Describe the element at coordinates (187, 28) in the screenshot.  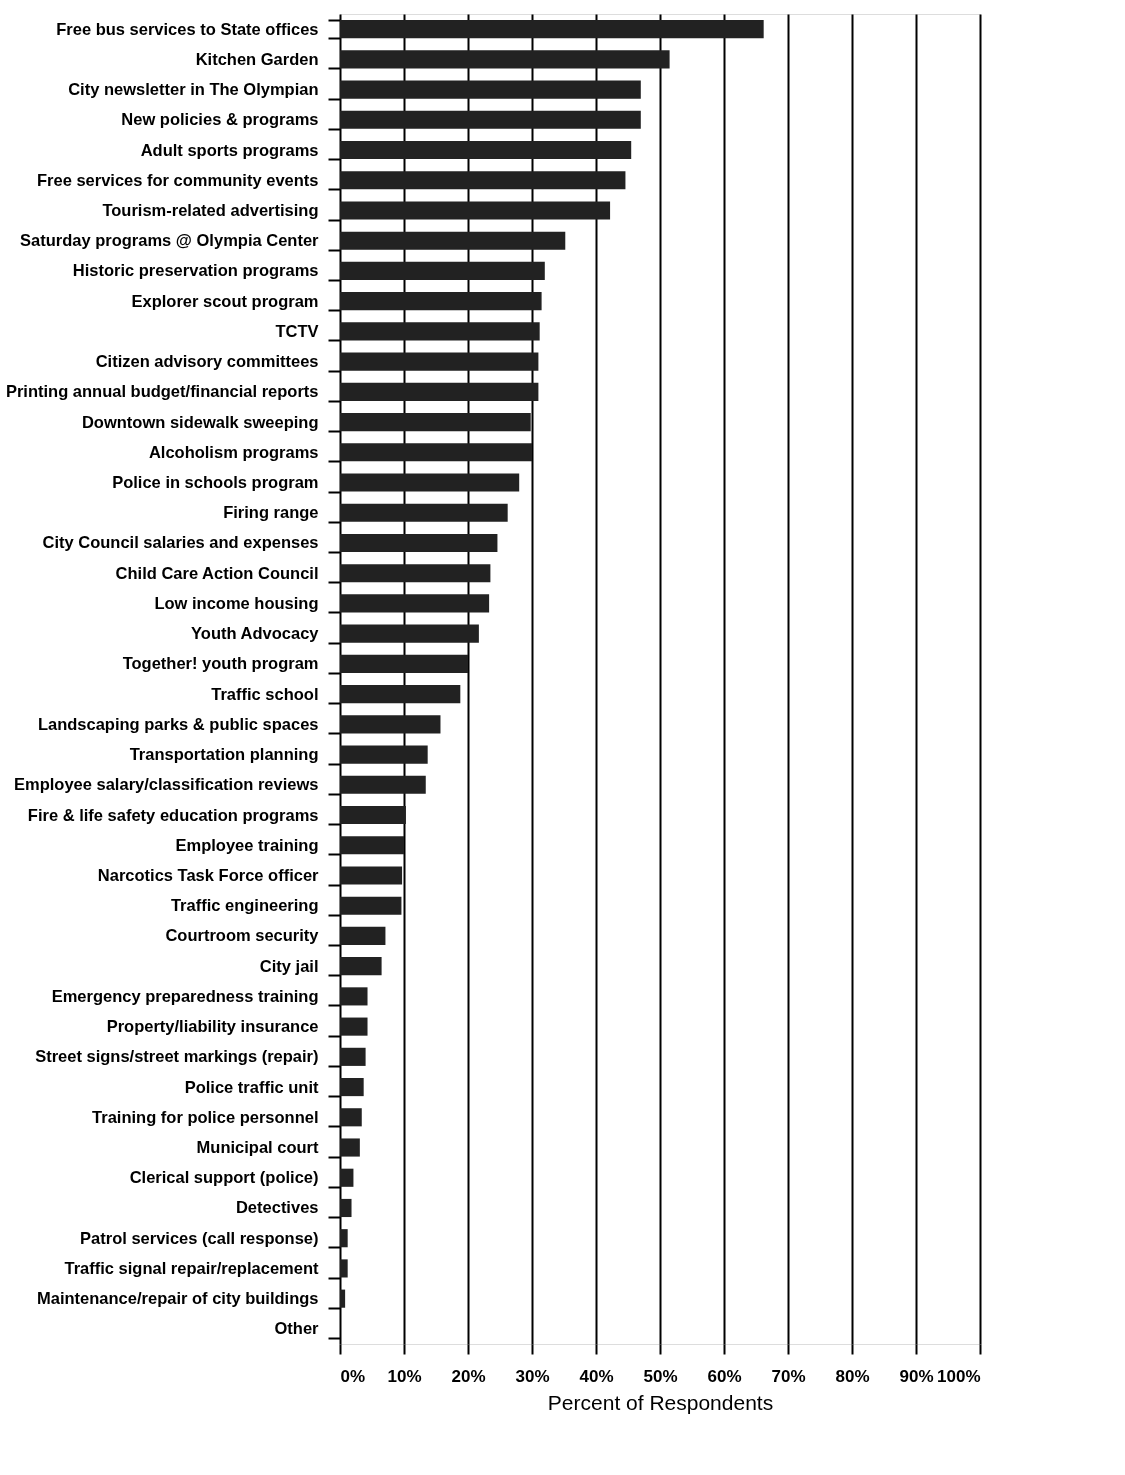
I see `y-tick-label: Free bus services to State offices` at that location.